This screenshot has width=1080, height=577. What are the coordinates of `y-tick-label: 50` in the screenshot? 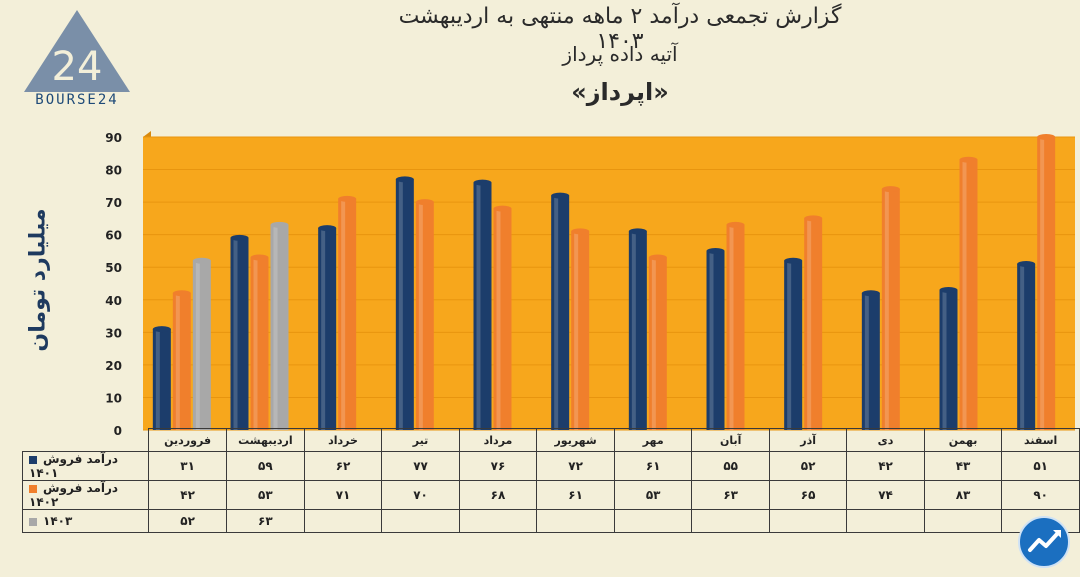 It's located at (113, 268).